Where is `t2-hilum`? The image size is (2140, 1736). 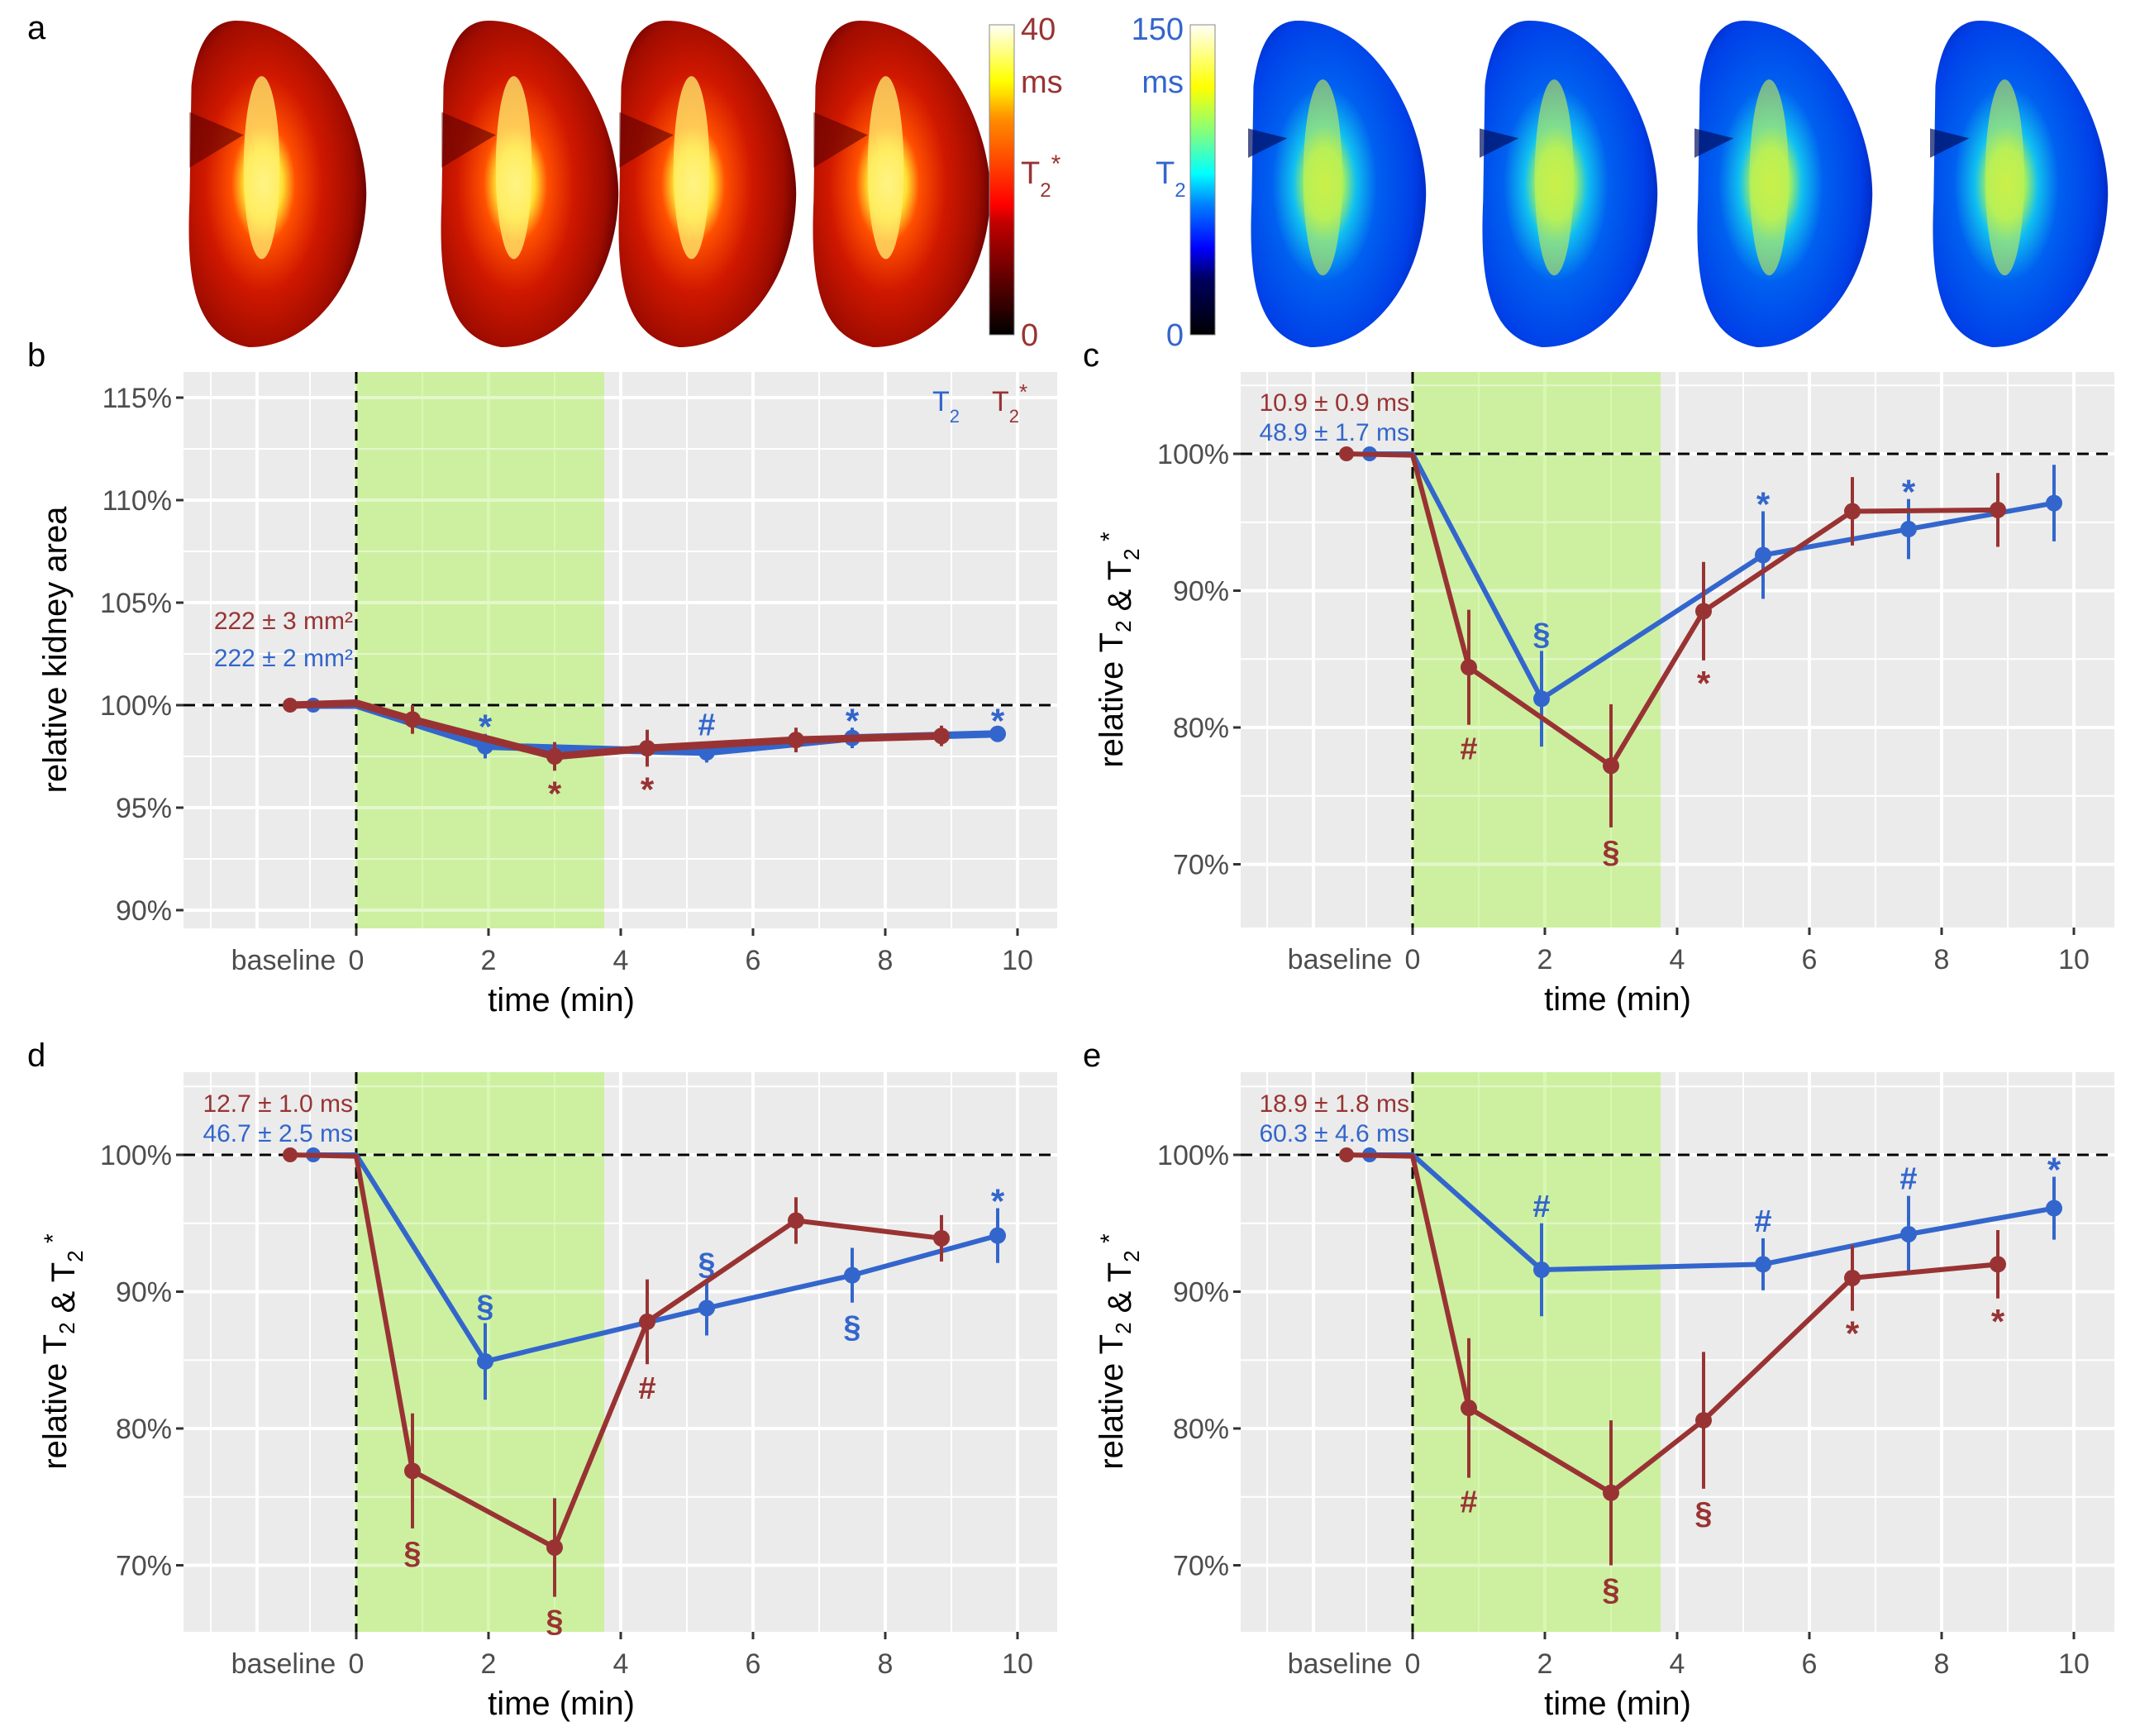
t2-hilum is located at coordinates (1268, 143).